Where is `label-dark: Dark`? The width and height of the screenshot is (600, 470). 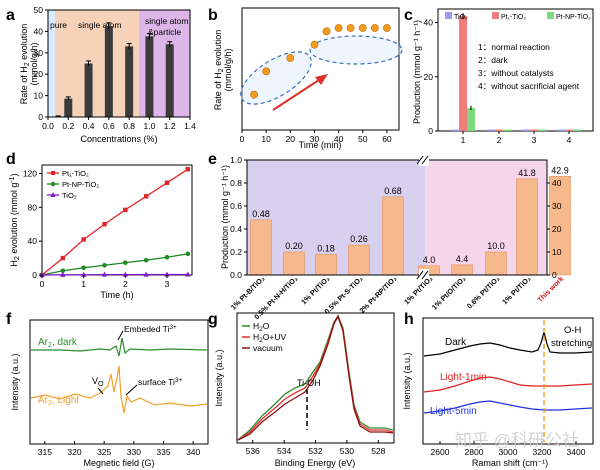 label-dark: Dark is located at coordinates (456, 342).